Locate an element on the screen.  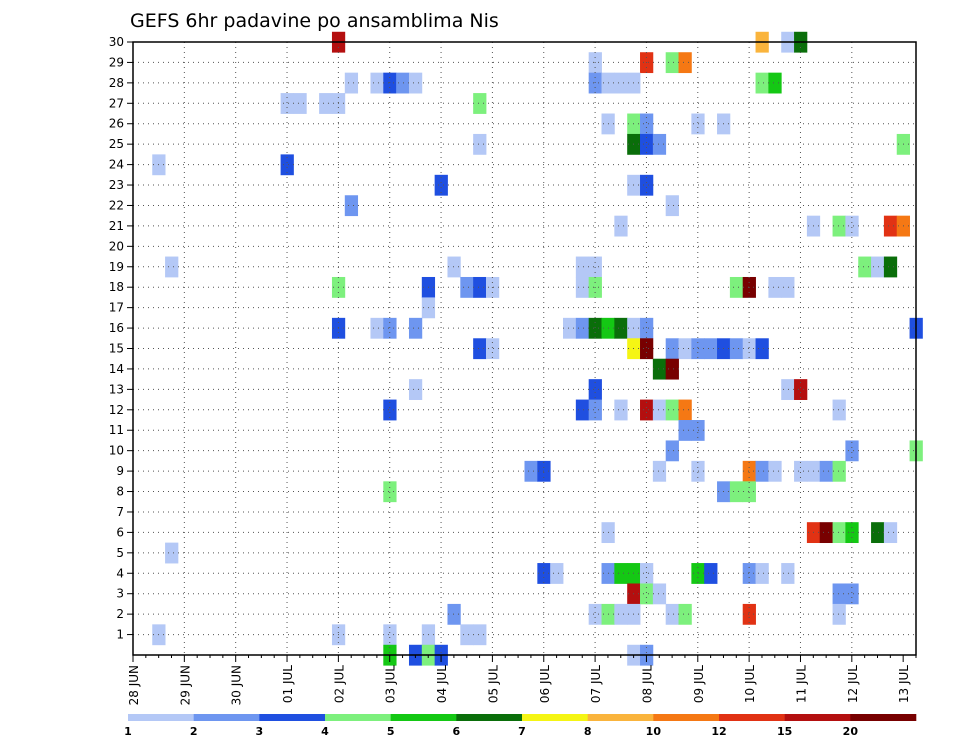
y-tick-label: 12 is located at coordinates (116, 410).